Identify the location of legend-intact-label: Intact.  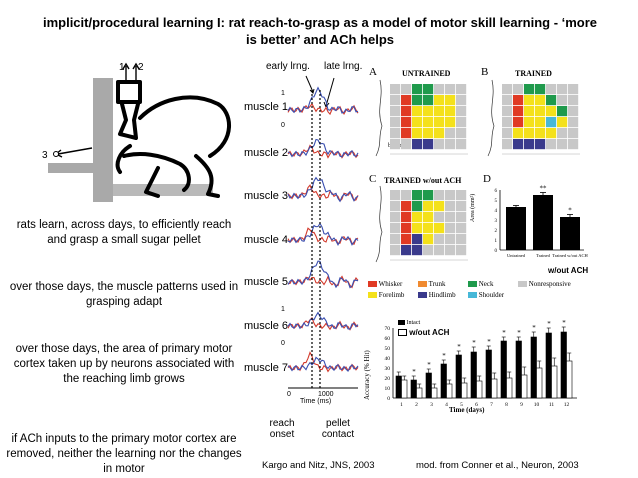
(413, 323).